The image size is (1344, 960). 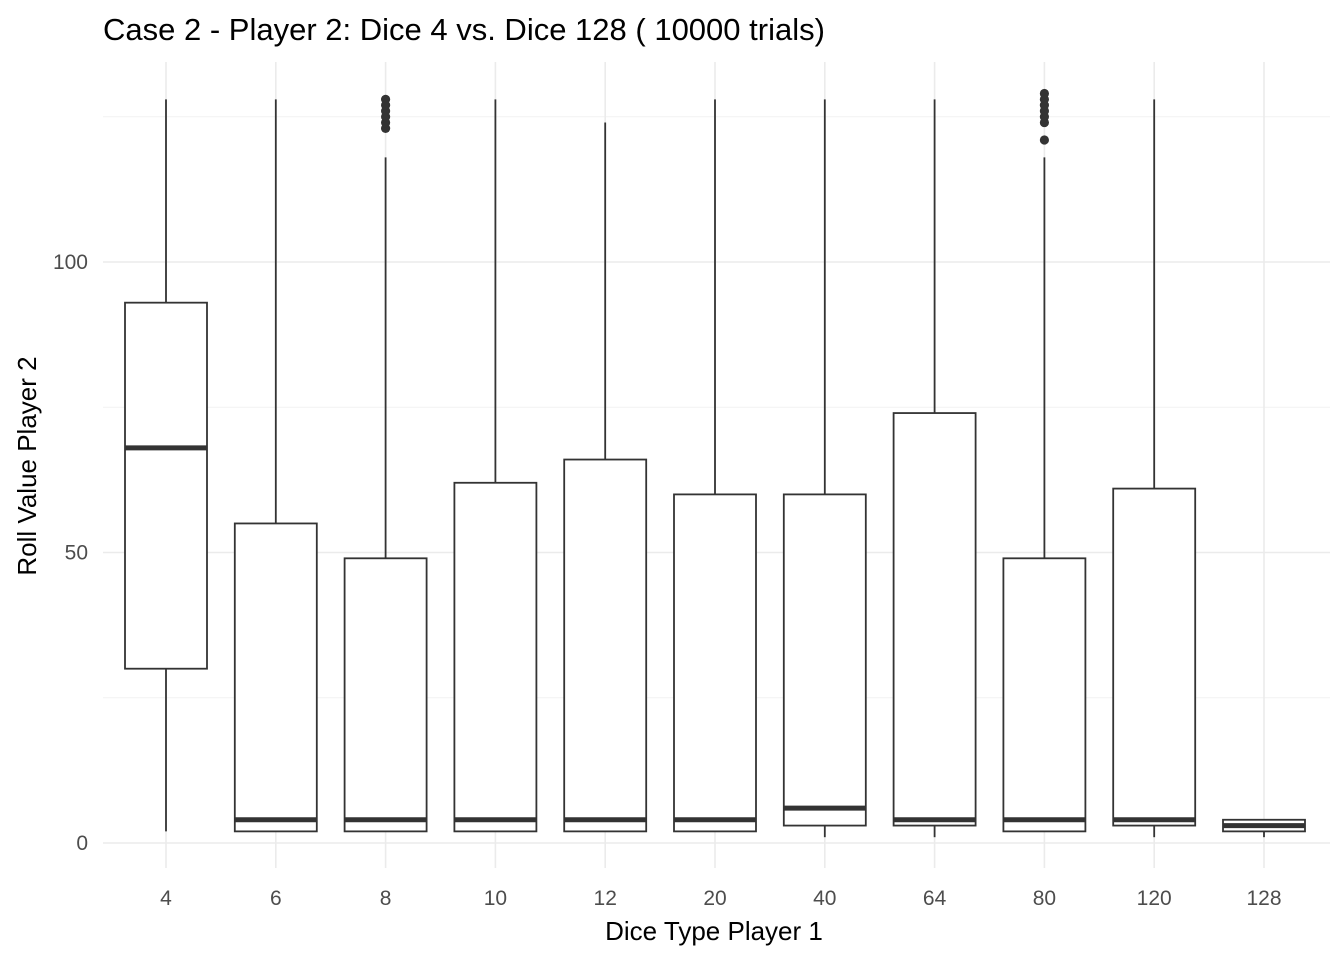 I want to click on y-tick-label: 50, so click(x=76, y=553).